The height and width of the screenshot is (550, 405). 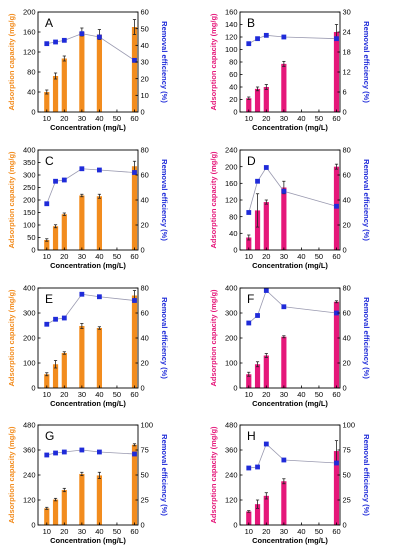 I want to click on y-tick-label: 360, so click(x=29, y=450).